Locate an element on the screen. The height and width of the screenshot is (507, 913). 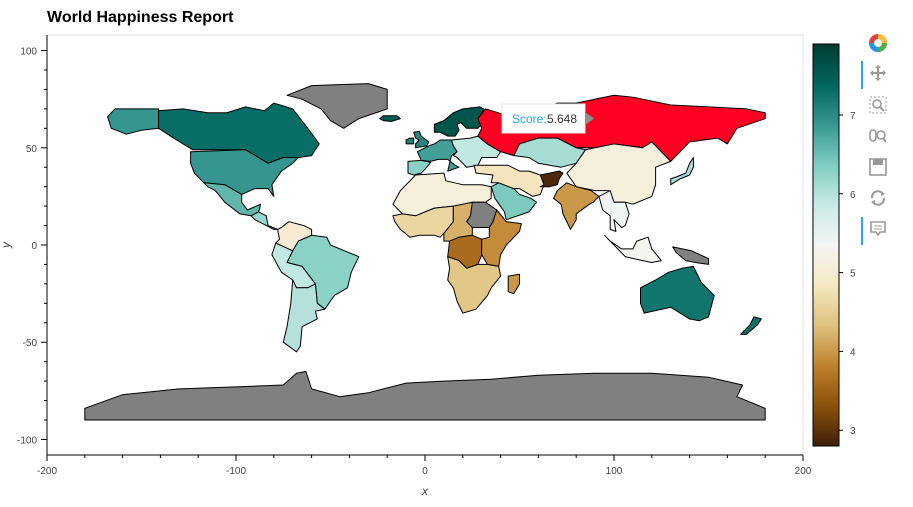
box-zoom-tool-button is located at coordinates (878, 105).